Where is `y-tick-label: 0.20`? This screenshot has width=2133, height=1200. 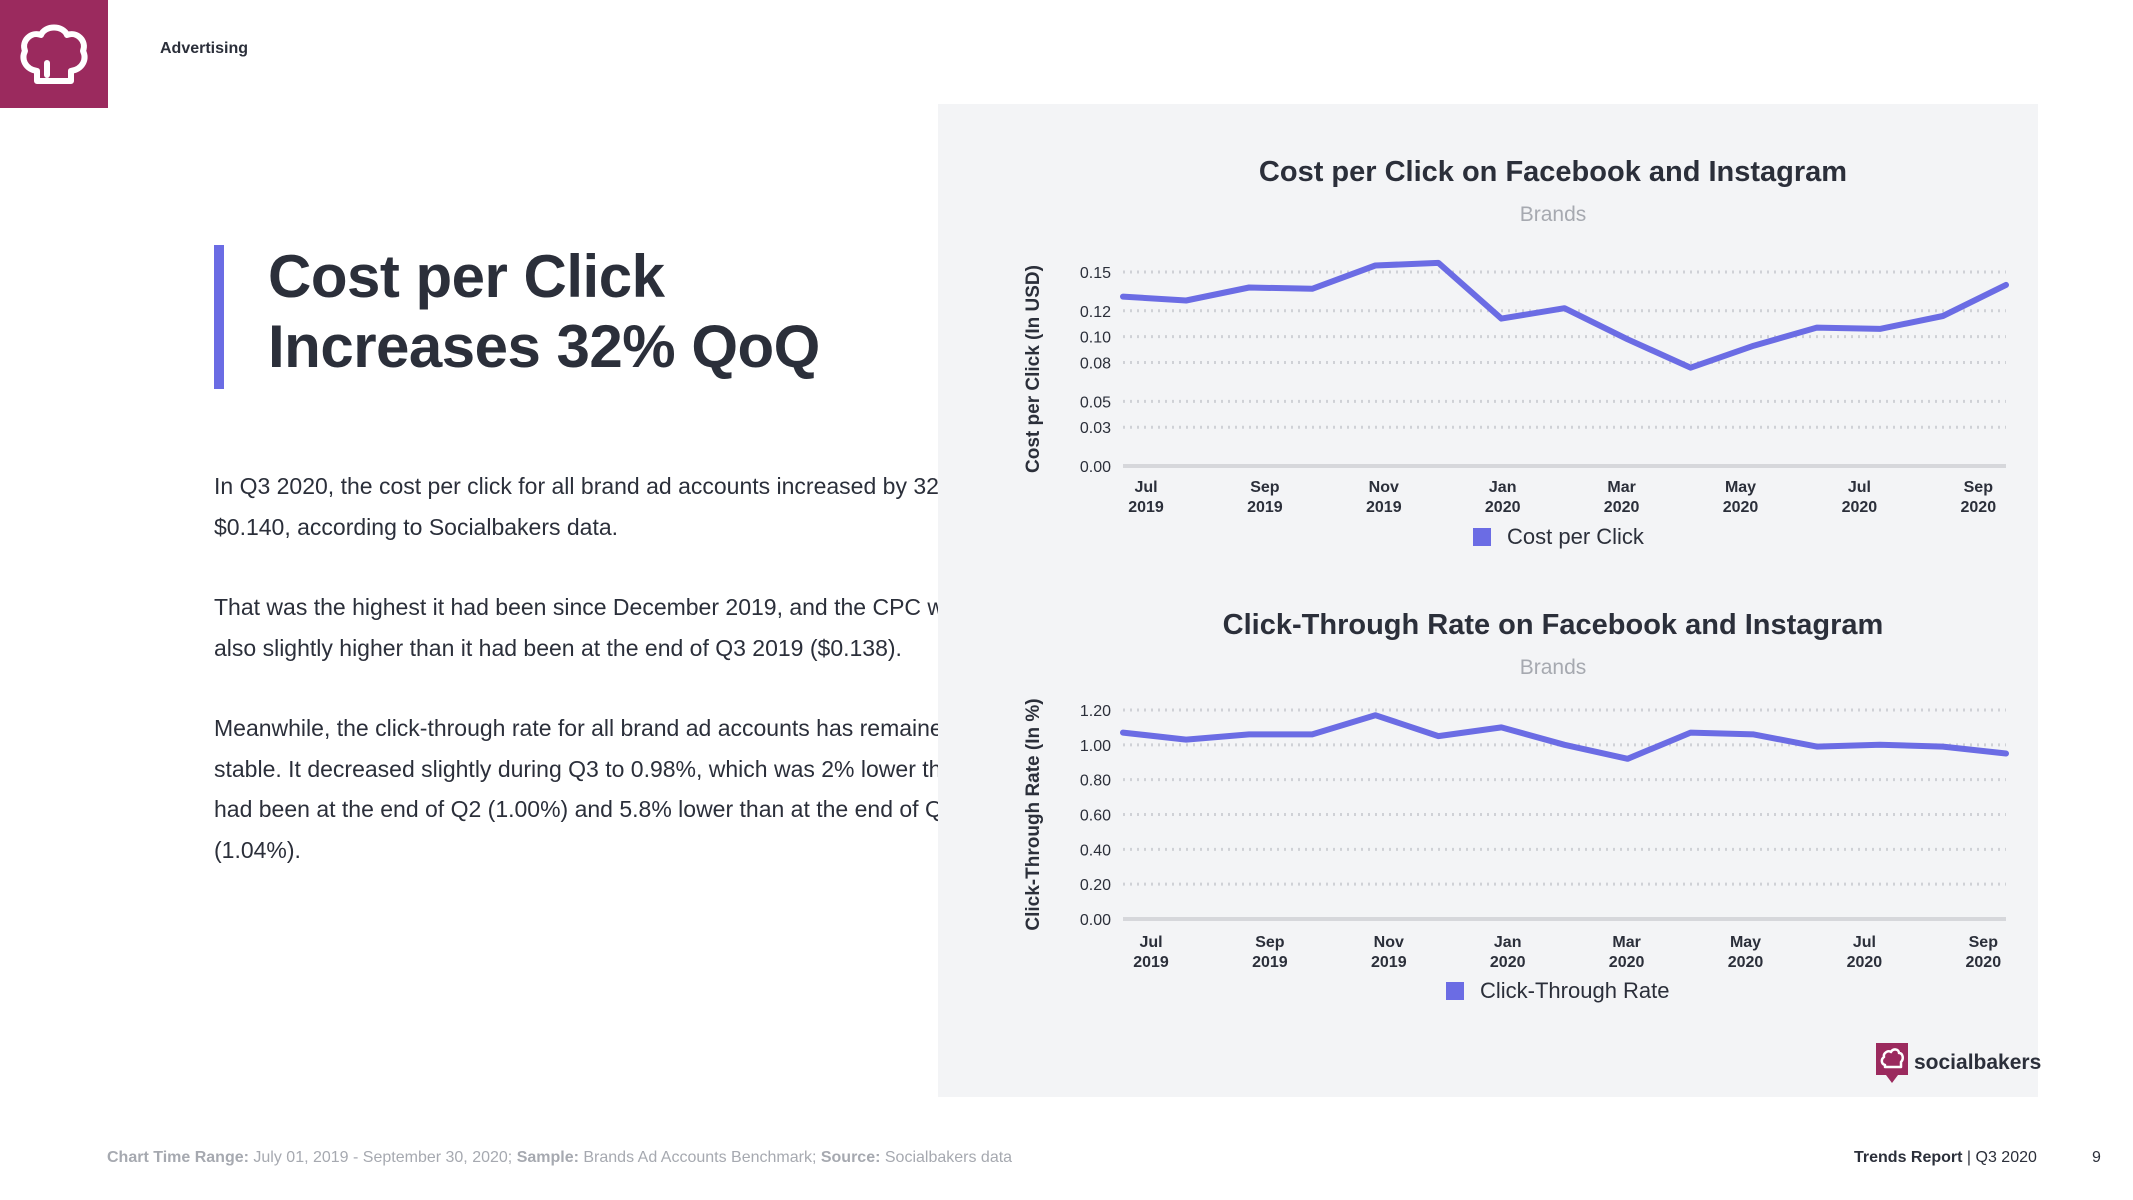 y-tick-label: 0.20 is located at coordinates (1095, 885).